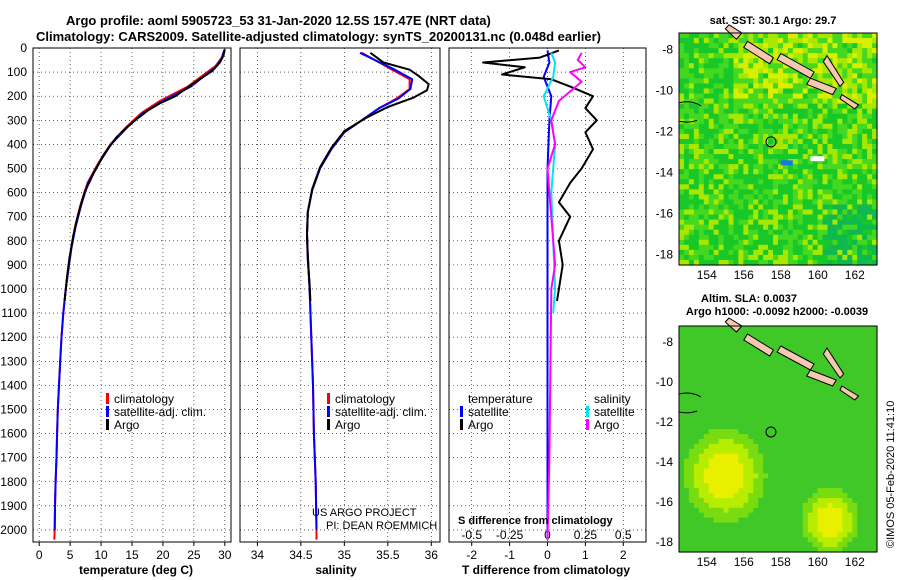 This screenshot has width=900, height=580. I want to click on legend-swatch-satellite, so click(107, 411).